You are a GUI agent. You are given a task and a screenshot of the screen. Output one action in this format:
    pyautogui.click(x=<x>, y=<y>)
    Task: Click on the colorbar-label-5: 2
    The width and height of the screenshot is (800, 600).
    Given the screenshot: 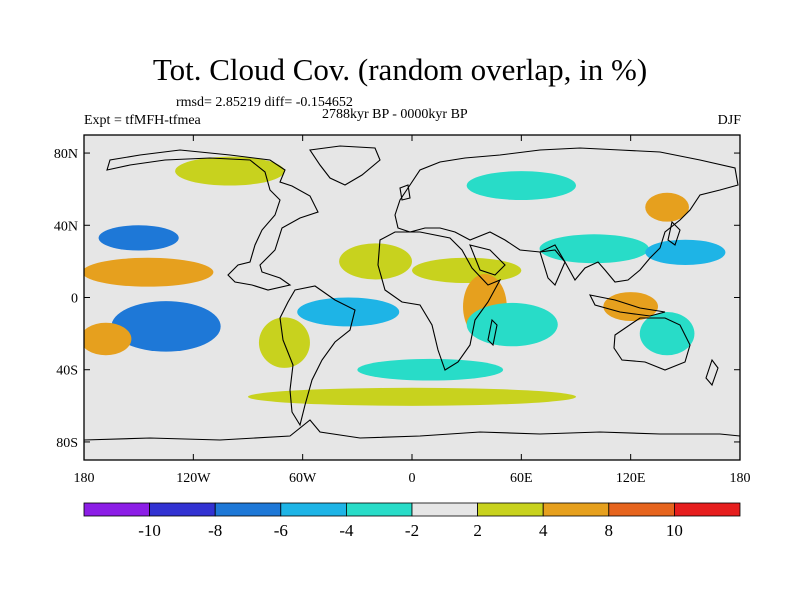 What is the action you would take?
    pyautogui.click(x=477, y=530)
    